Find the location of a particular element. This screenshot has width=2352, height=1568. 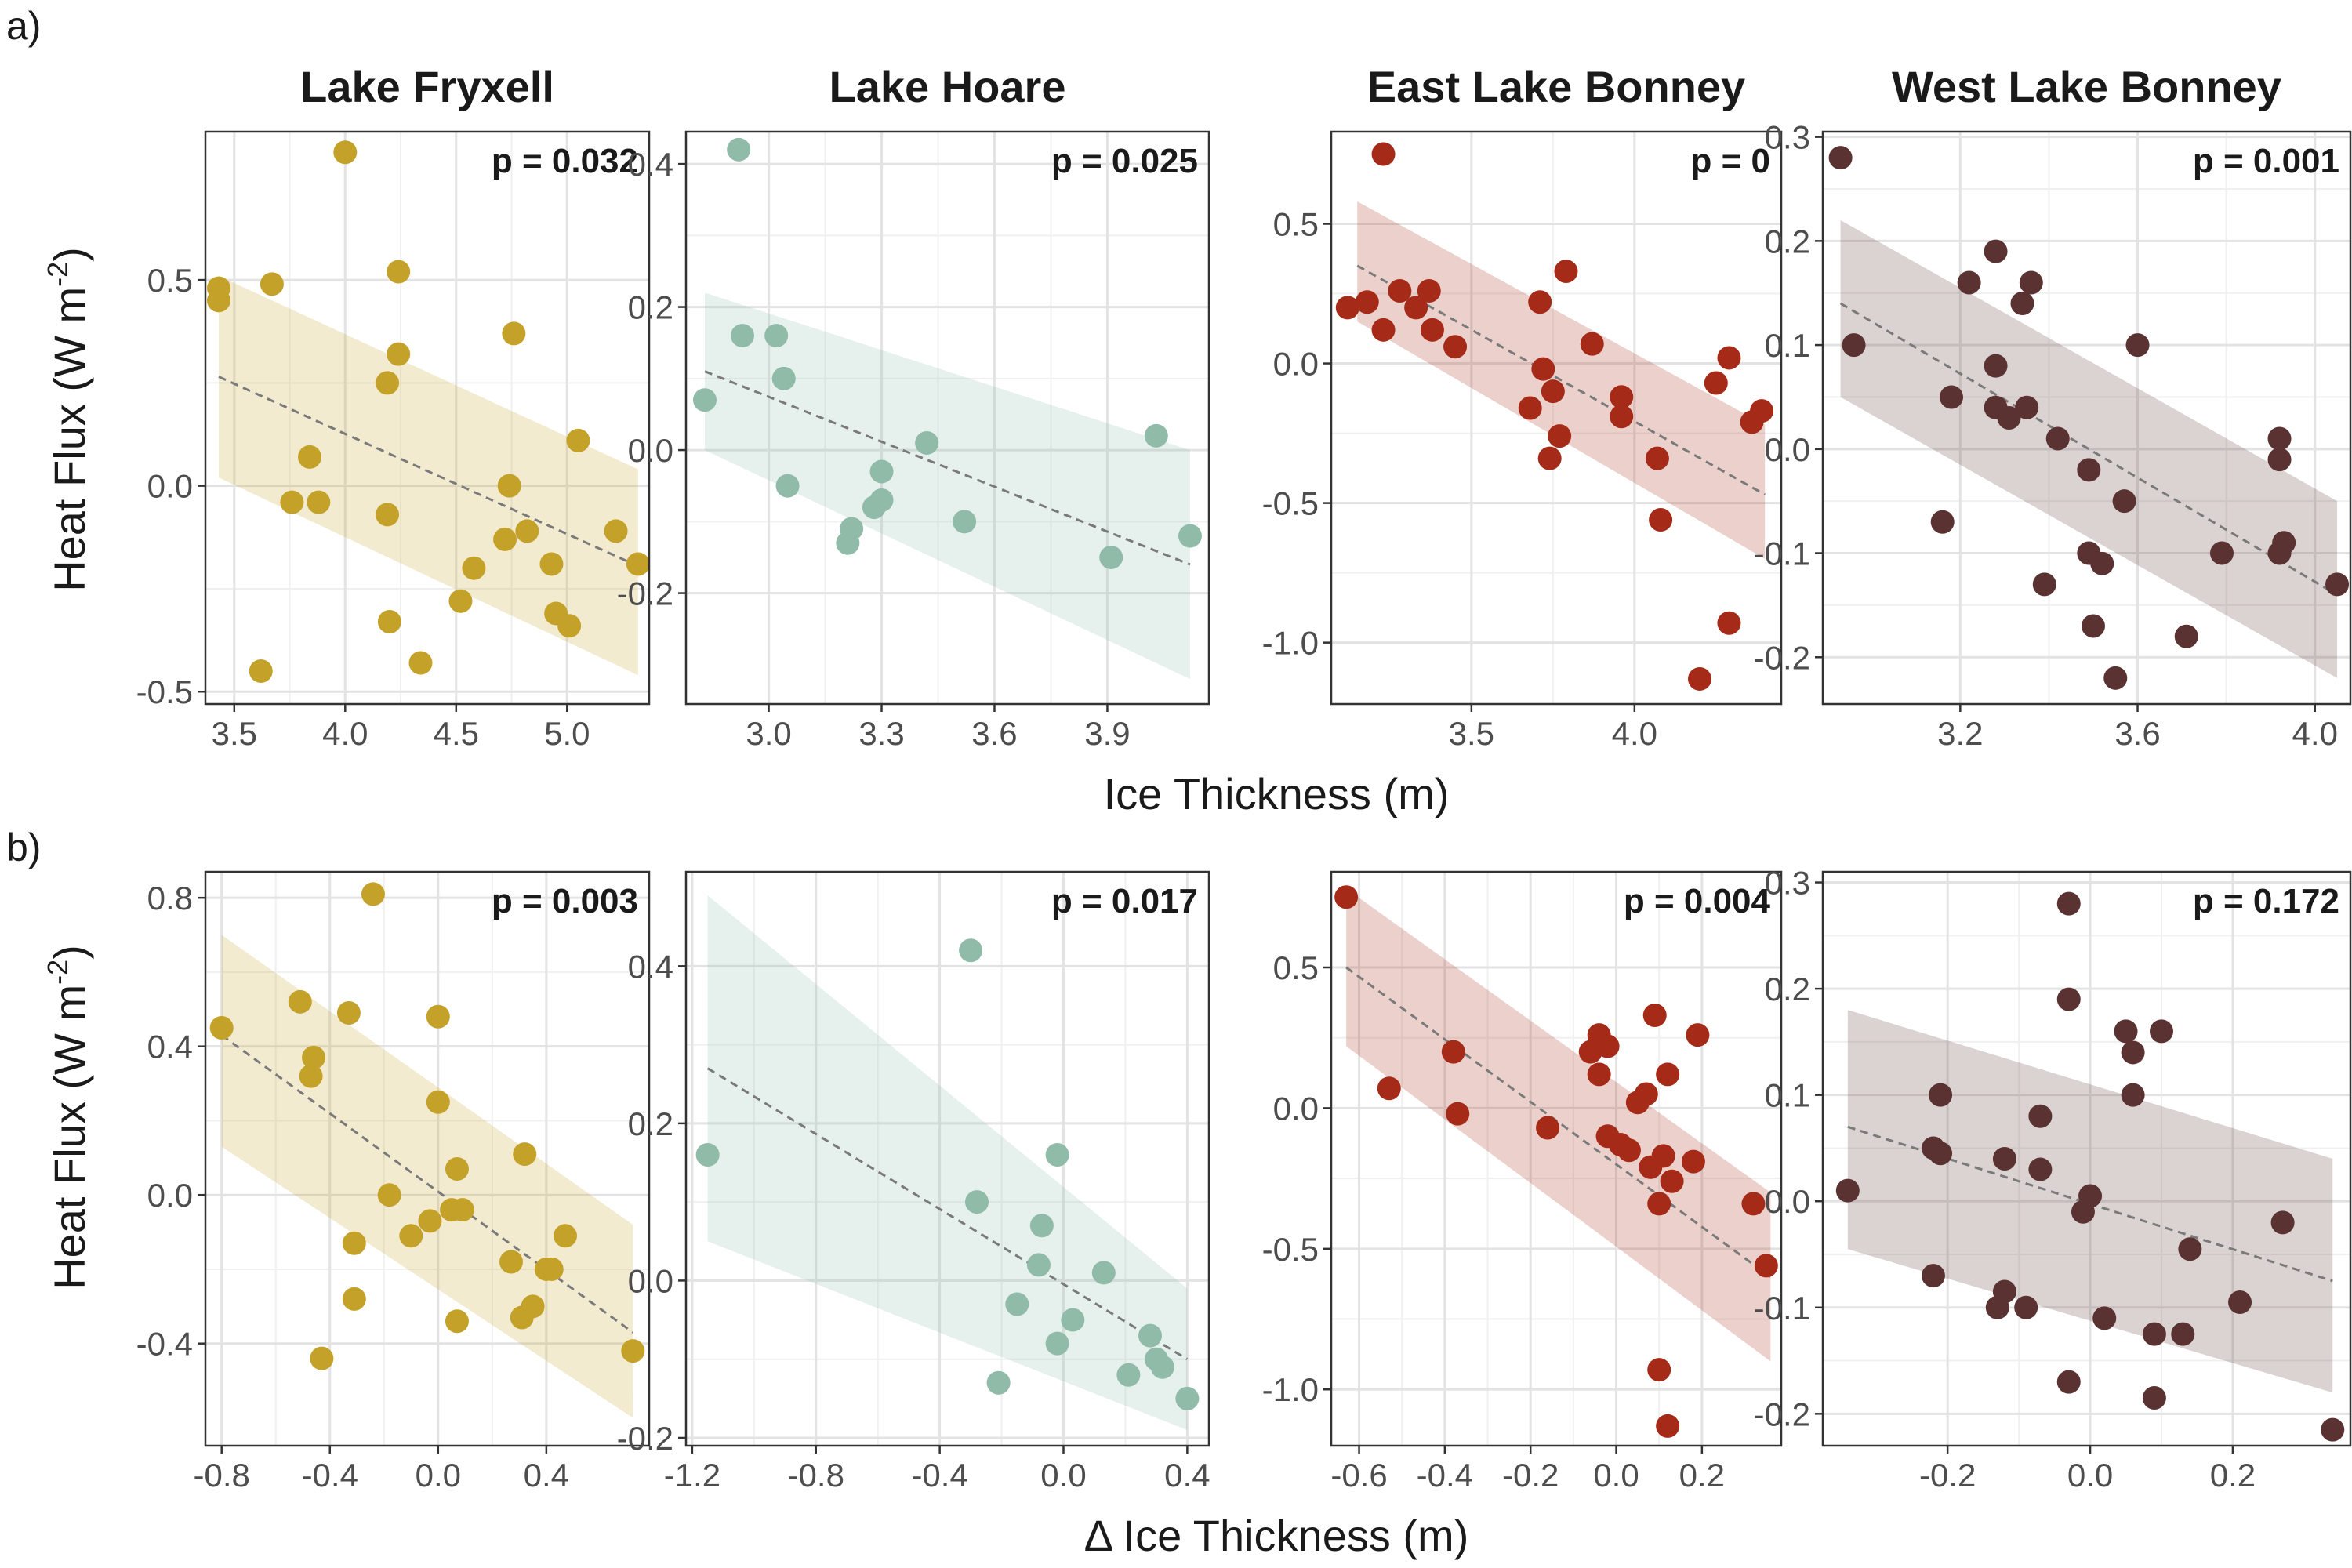

panel-title: West Lake Bonney is located at coordinates (2086, 86).